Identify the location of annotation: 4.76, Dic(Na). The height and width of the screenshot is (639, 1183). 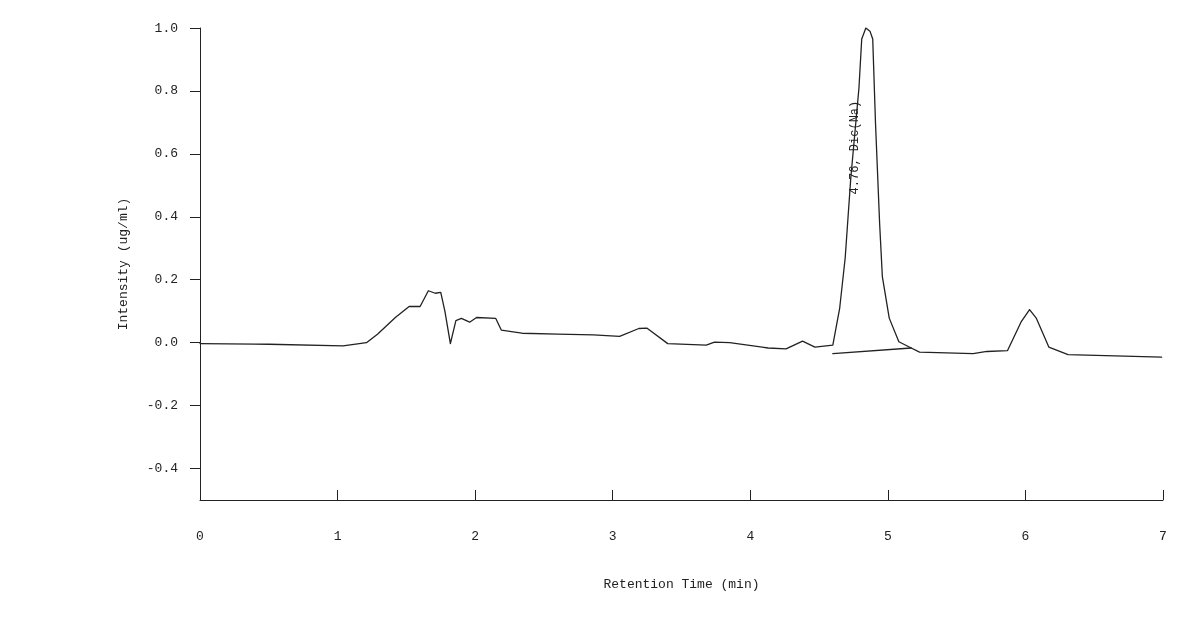
(854, 147).